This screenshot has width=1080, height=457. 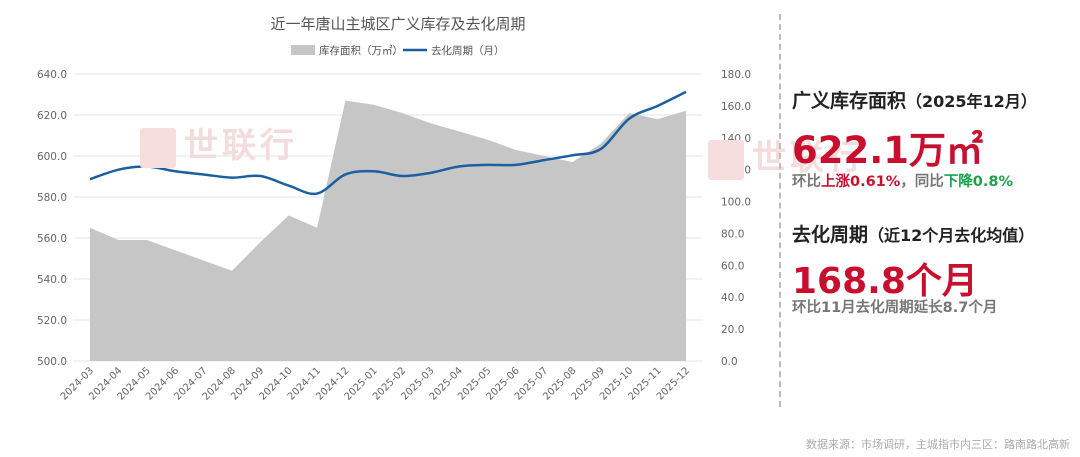 I want to click on watermark-right: 世联行, so click(x=787, y=155).